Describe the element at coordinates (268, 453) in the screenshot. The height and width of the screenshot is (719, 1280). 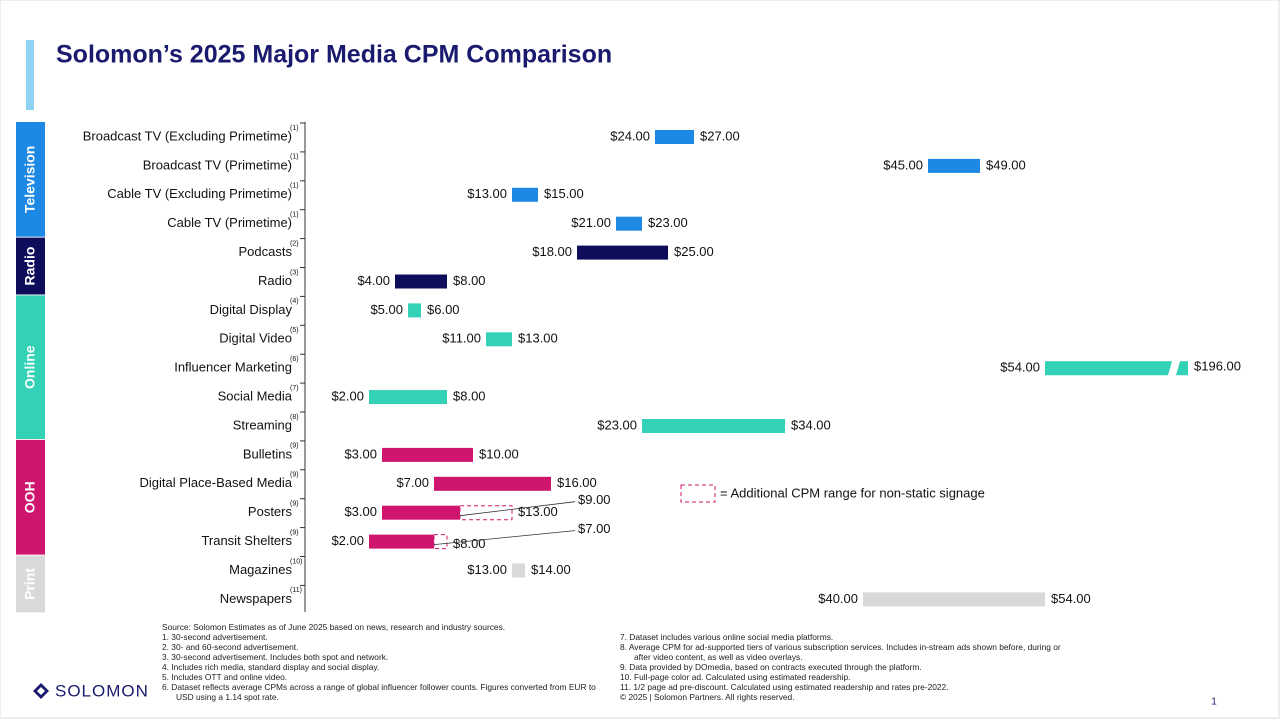
I see `category-label: Bulletins` at that location.